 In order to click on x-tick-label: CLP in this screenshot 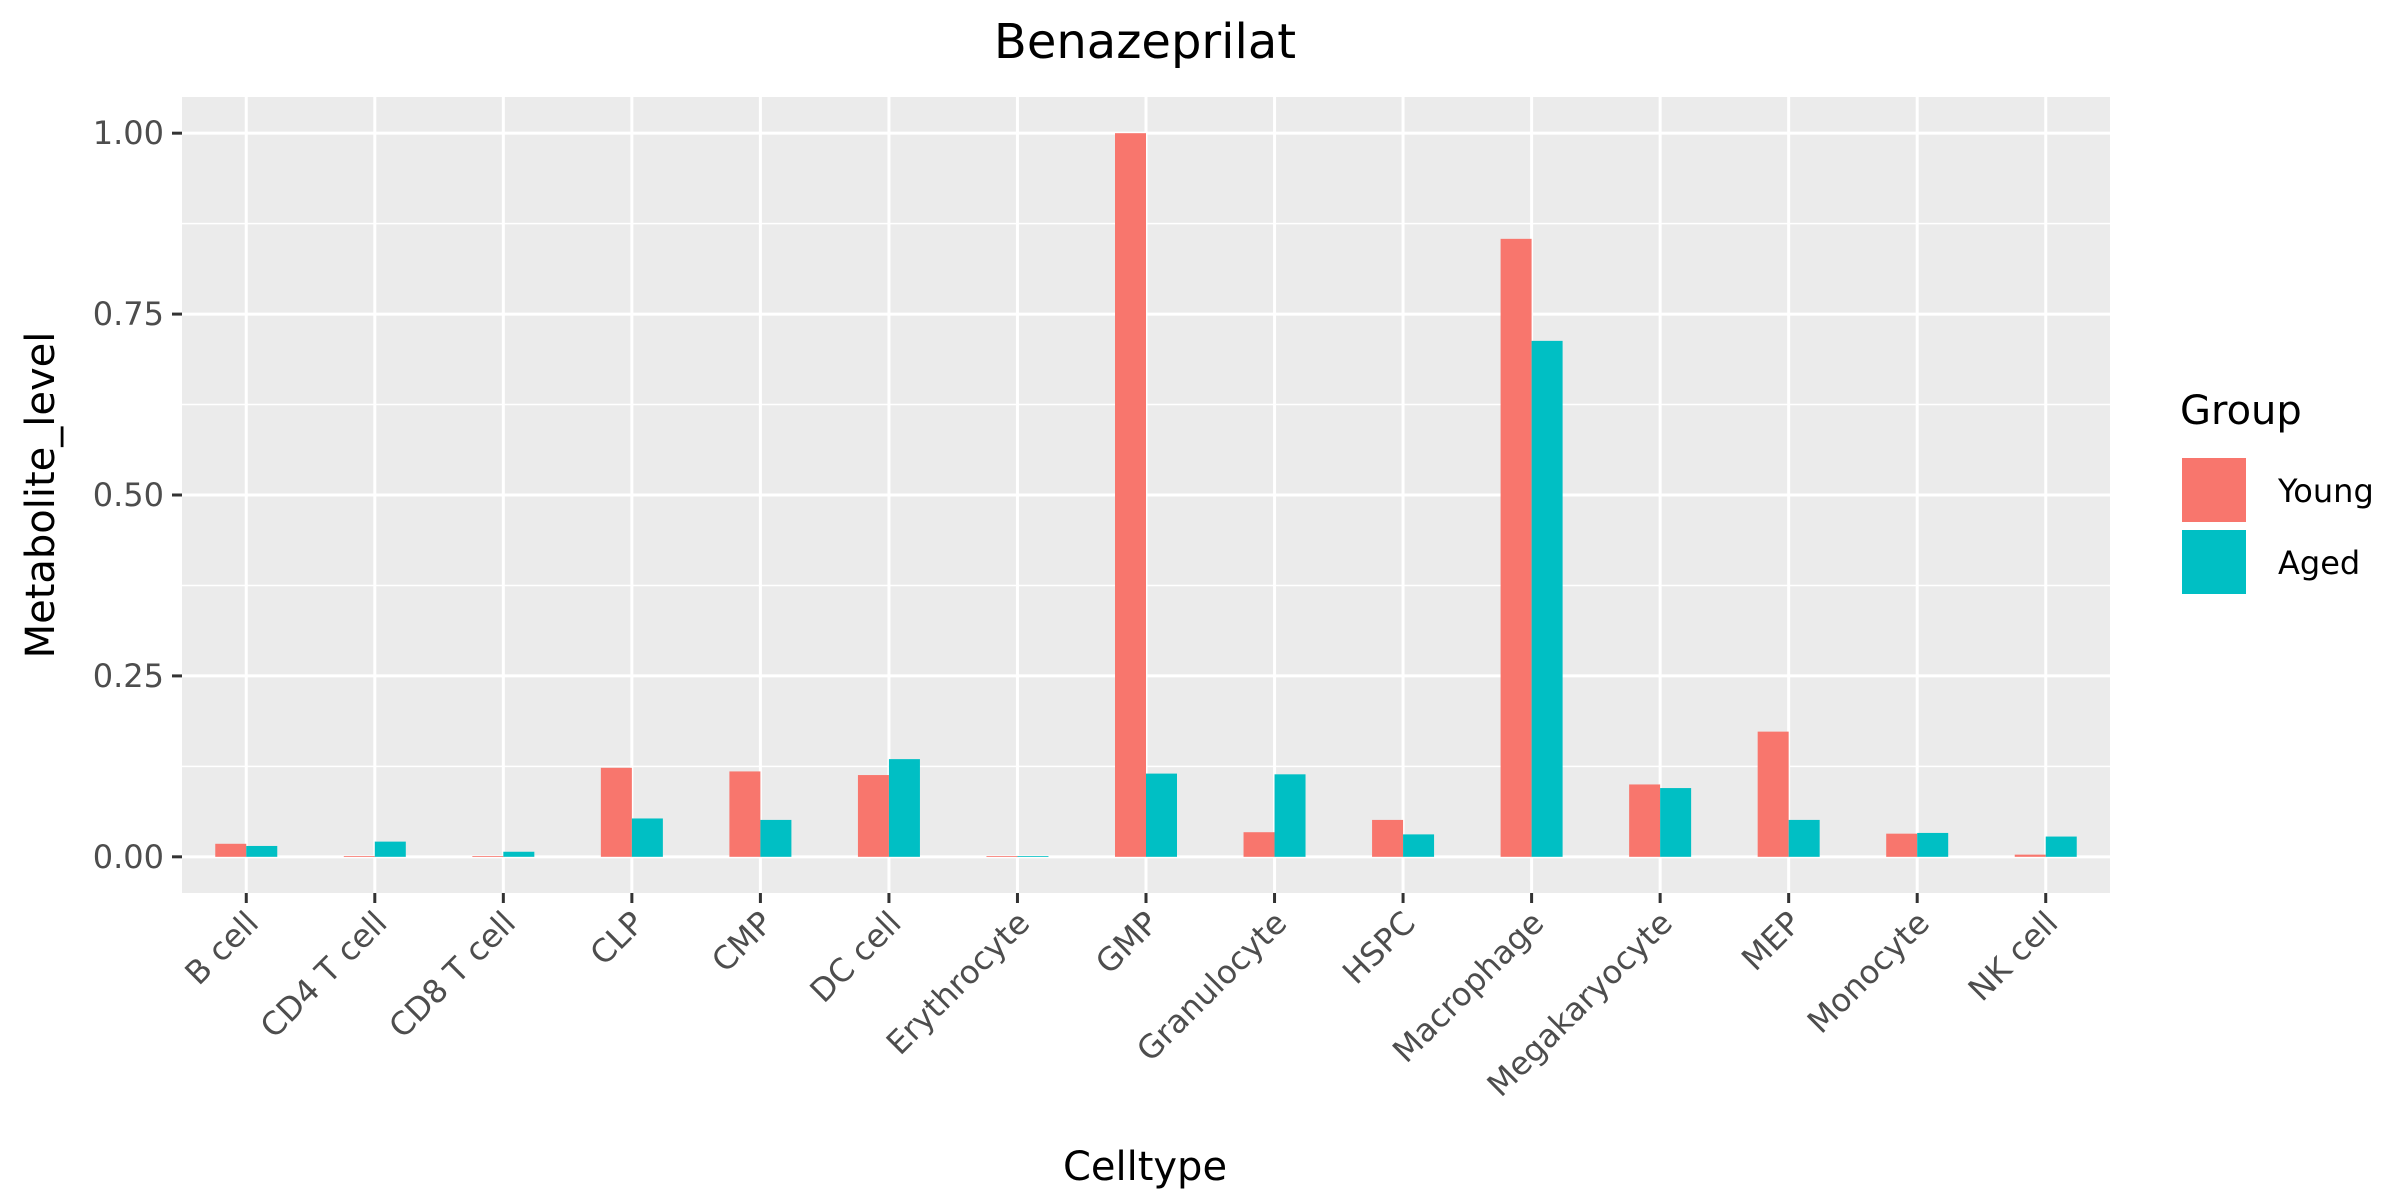, I will do `click(617, 938)`.